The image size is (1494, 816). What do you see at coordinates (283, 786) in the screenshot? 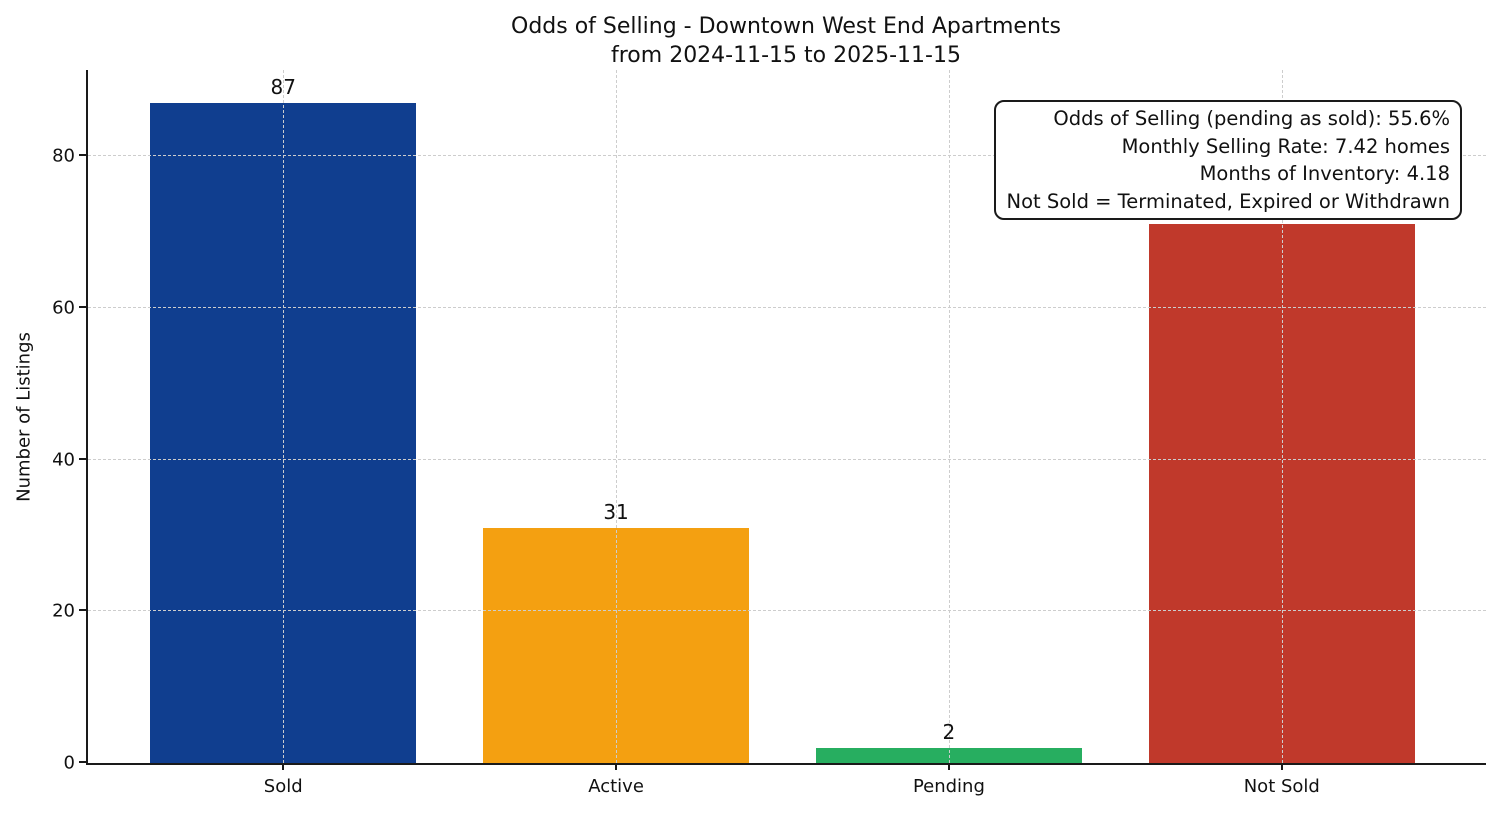
I see `x-tick-label: Sold` at bounding box center [283, 786].